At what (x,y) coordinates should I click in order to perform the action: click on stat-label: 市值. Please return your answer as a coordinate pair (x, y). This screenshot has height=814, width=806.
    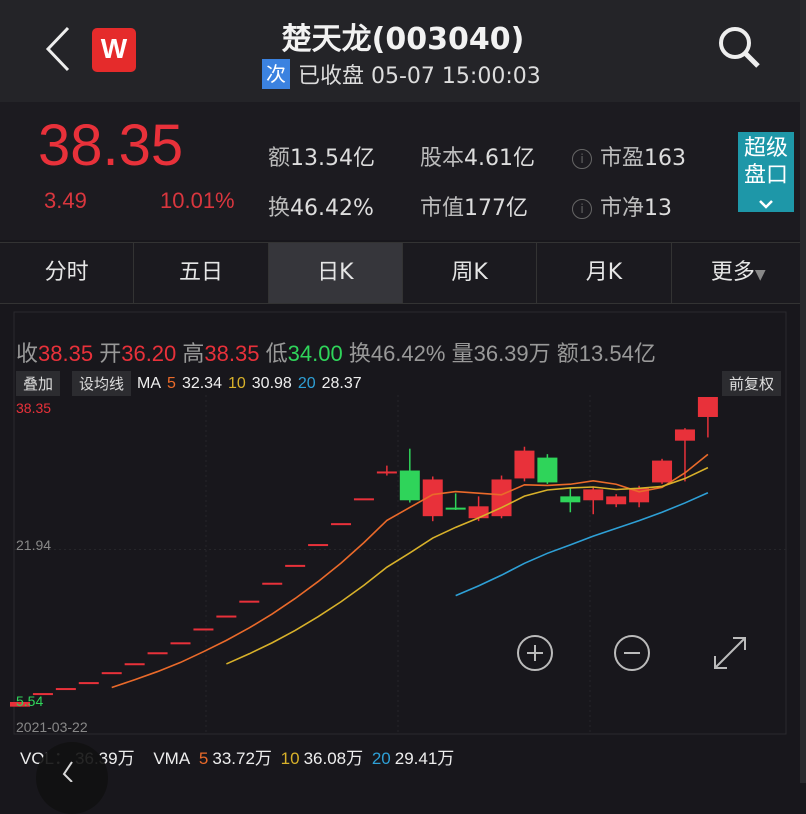
    Looking at the image, I should click on (442, 208).